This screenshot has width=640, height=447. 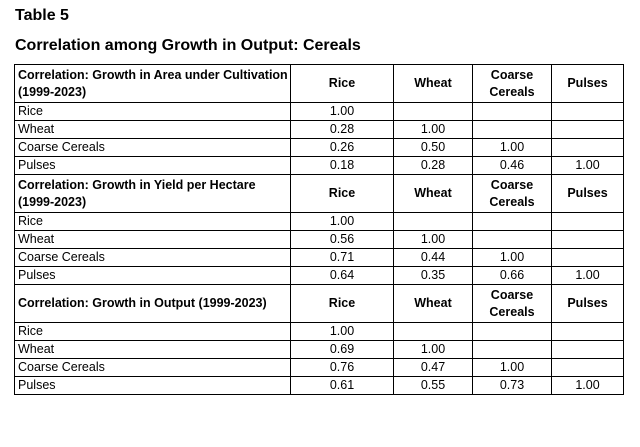 I want to click on correlation-value: 0.61, so click(x=342, y=385).